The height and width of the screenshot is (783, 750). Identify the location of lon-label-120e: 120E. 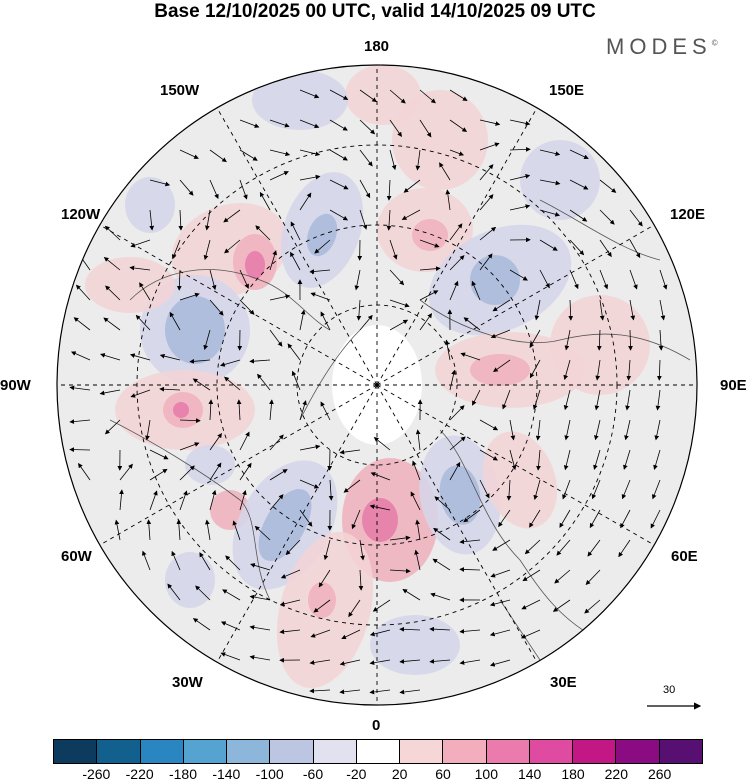
(688, 214).